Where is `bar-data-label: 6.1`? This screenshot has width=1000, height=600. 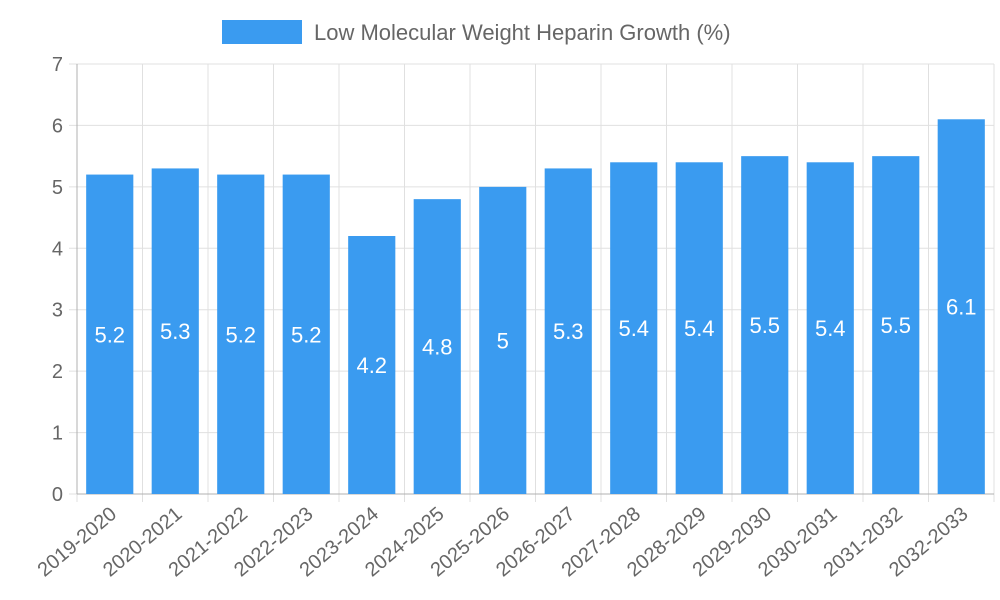
bar-data-label: 6.1 is located at coordinates (961, 307).